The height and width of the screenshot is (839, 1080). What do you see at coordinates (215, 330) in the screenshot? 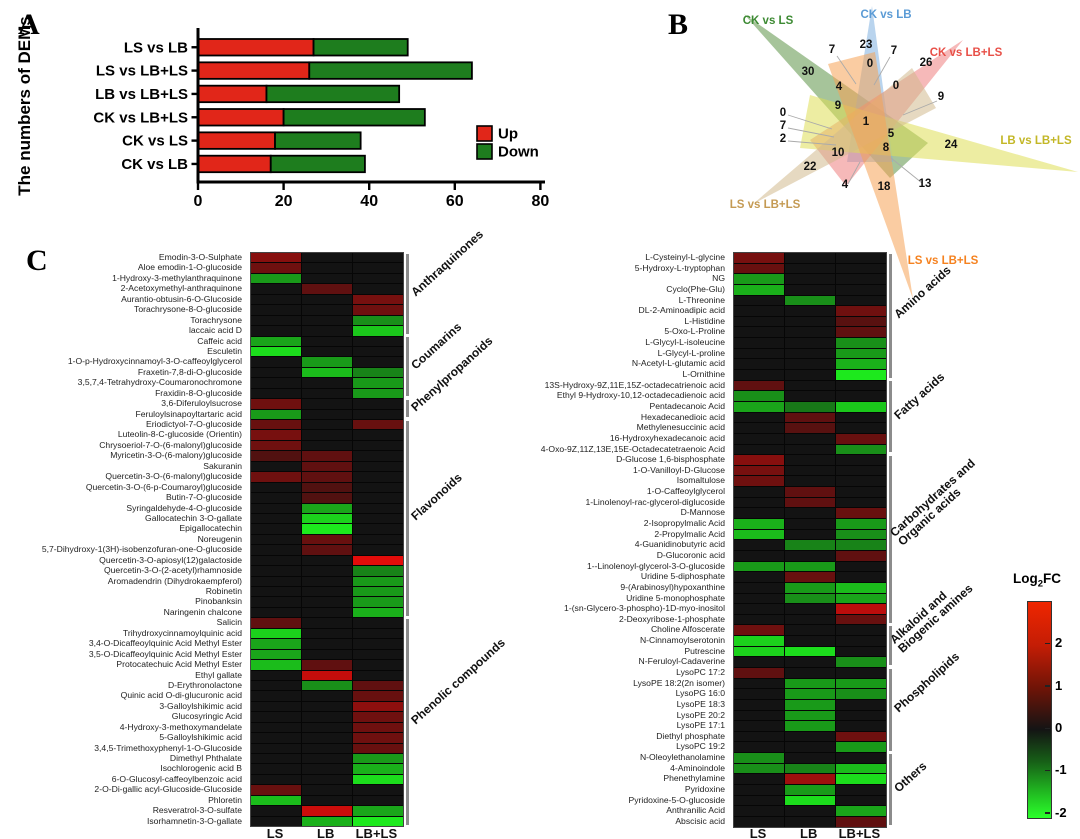
I see `metabolite-label: laccaic acid D` at bounding box center [215, 330].